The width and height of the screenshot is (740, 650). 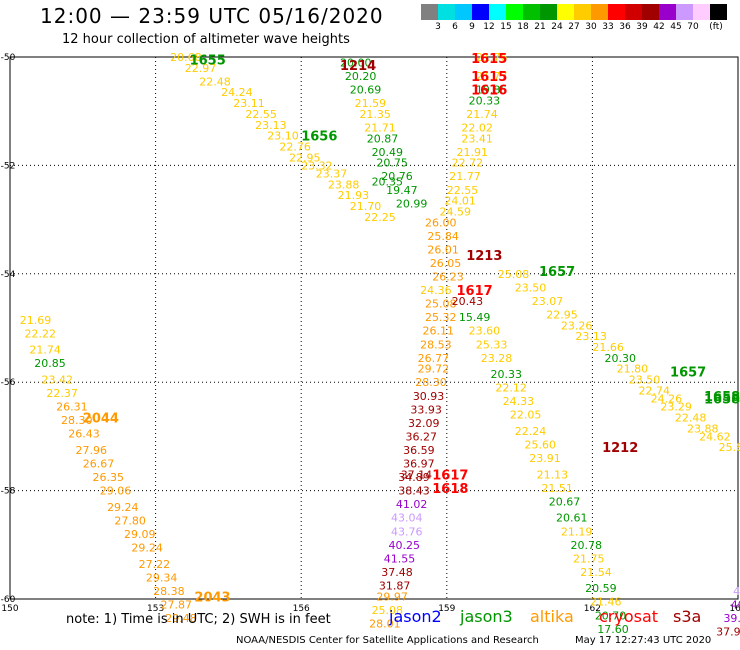 What do you see at coordinates (443, 236) in the screenshot?
I see `swh-value-label: 25.84` at bounding box center [443, 236].